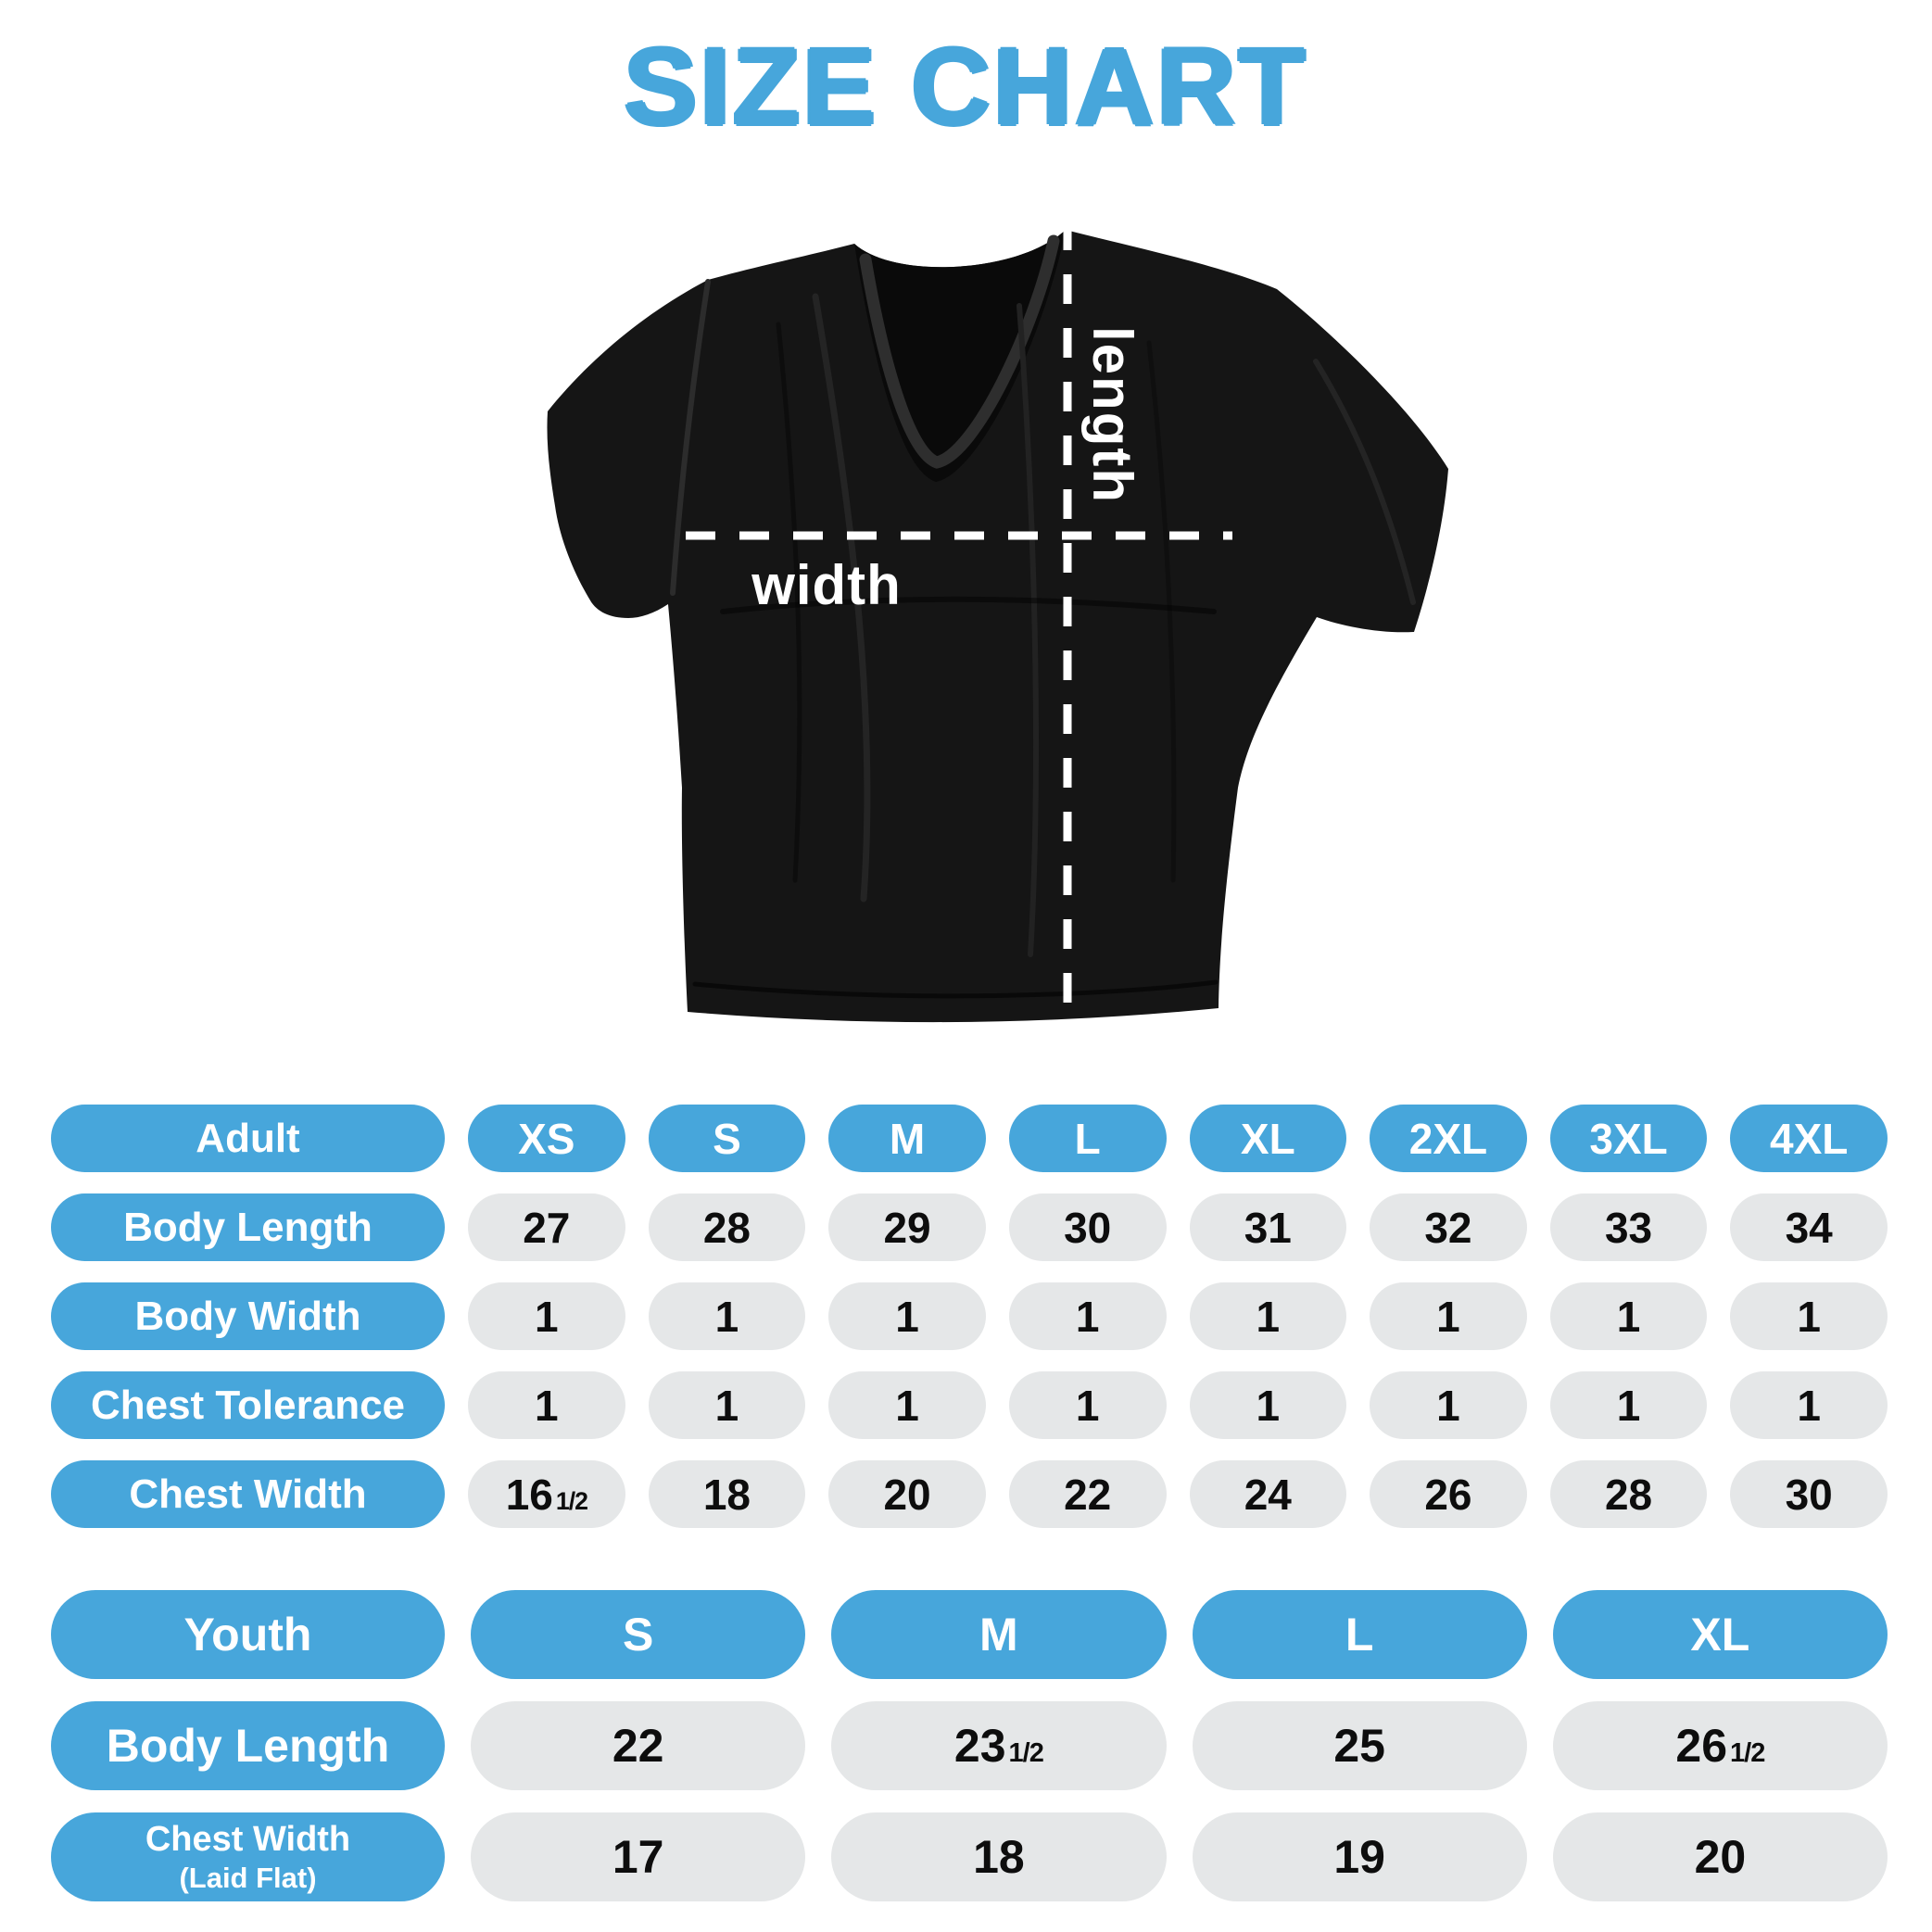  I want to click on value-cell: 16 1/2, so click(546, 1494).